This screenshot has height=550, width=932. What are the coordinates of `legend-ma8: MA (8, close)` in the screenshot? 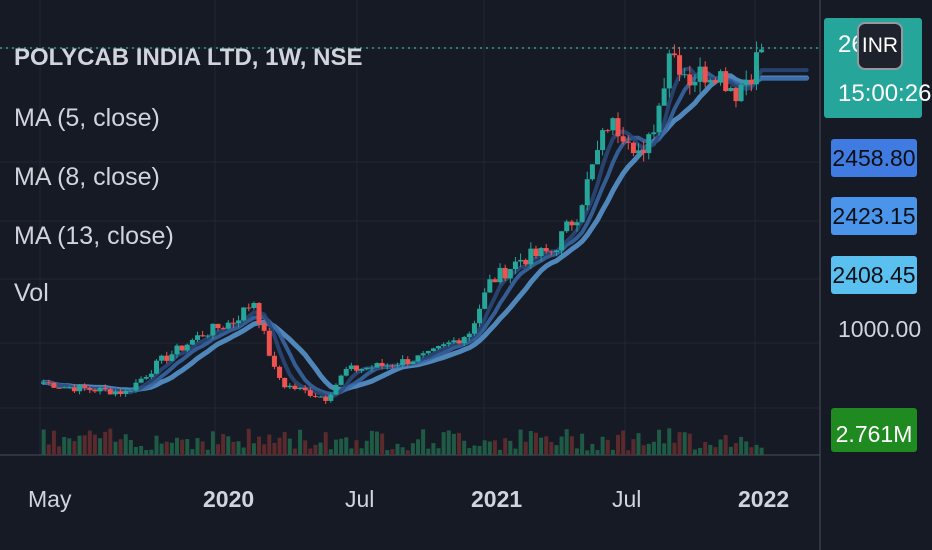 It's located at (87, 177).